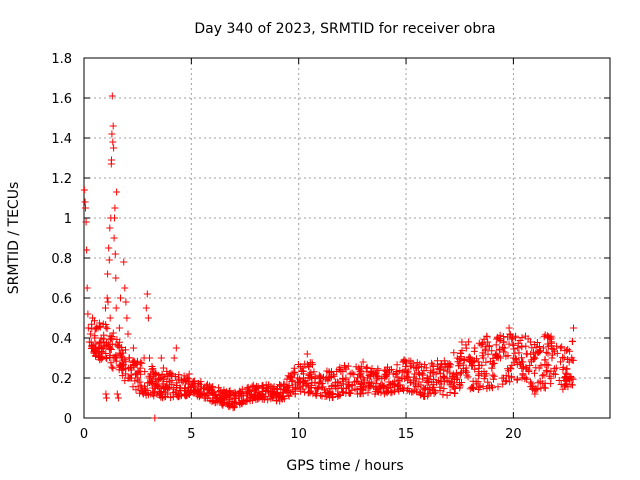  I want to click on y-tick-label: 0.2, so click(61, 379).